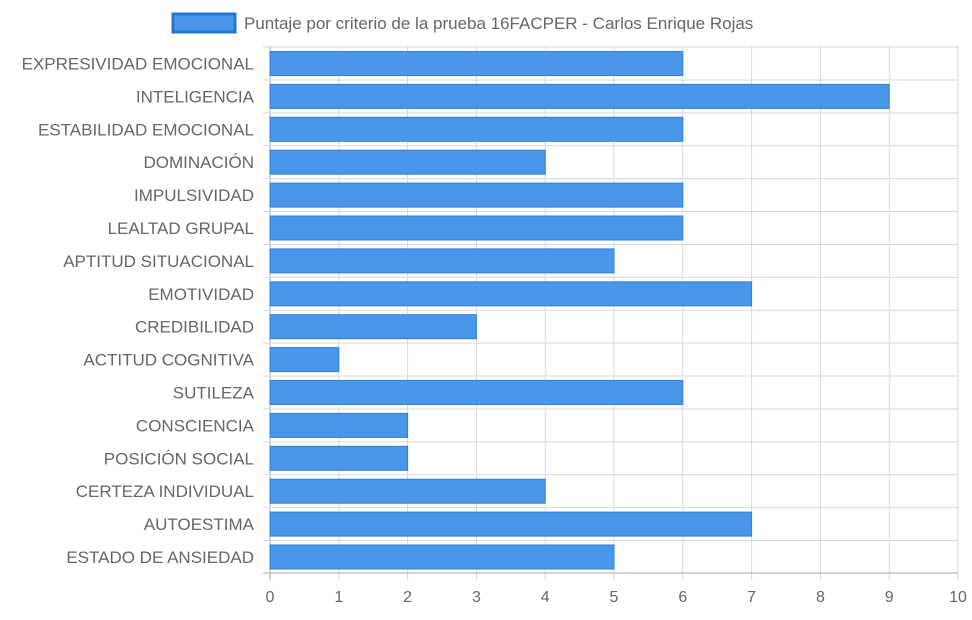  I want to click on x-tick-label-6: 6, so click(682, 597).